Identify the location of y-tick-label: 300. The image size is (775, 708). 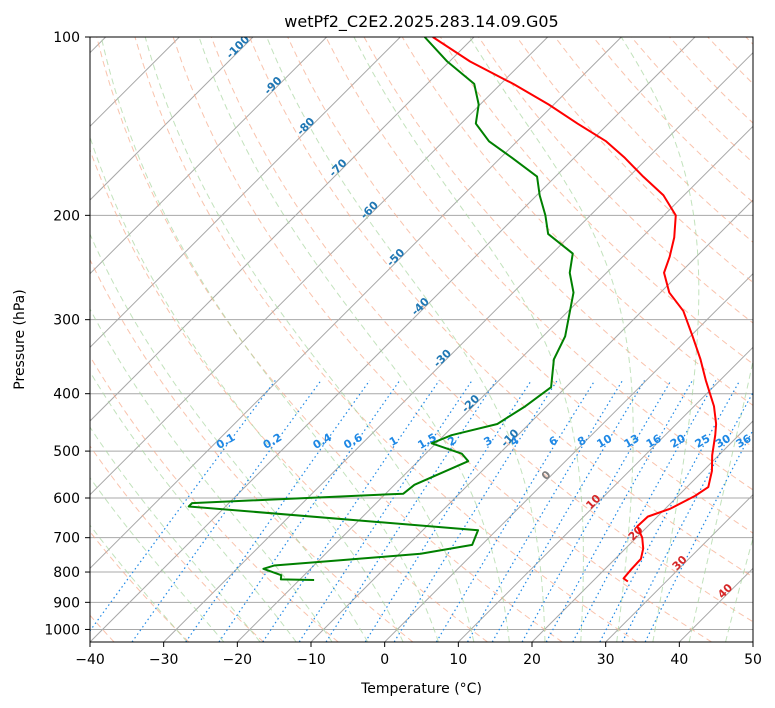
(66, 321).